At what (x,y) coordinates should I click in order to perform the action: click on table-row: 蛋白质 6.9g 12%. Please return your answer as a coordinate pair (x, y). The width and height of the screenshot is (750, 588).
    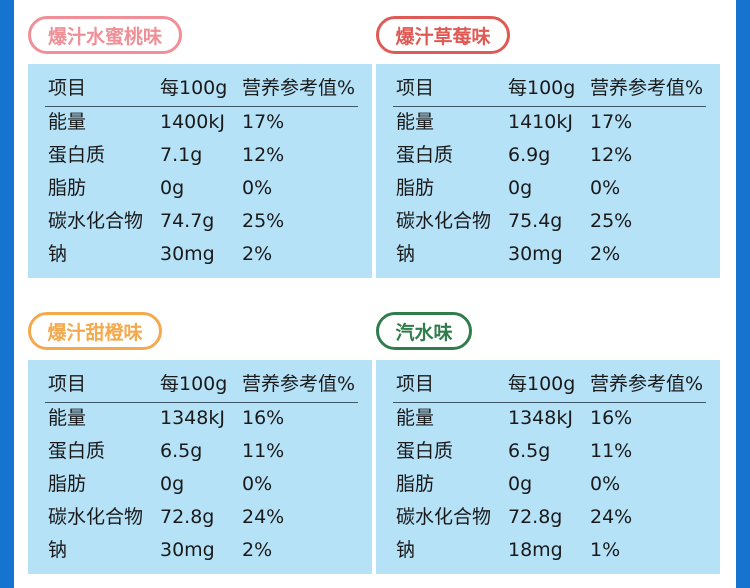
    Looking at the image, I should click on (548, 155).